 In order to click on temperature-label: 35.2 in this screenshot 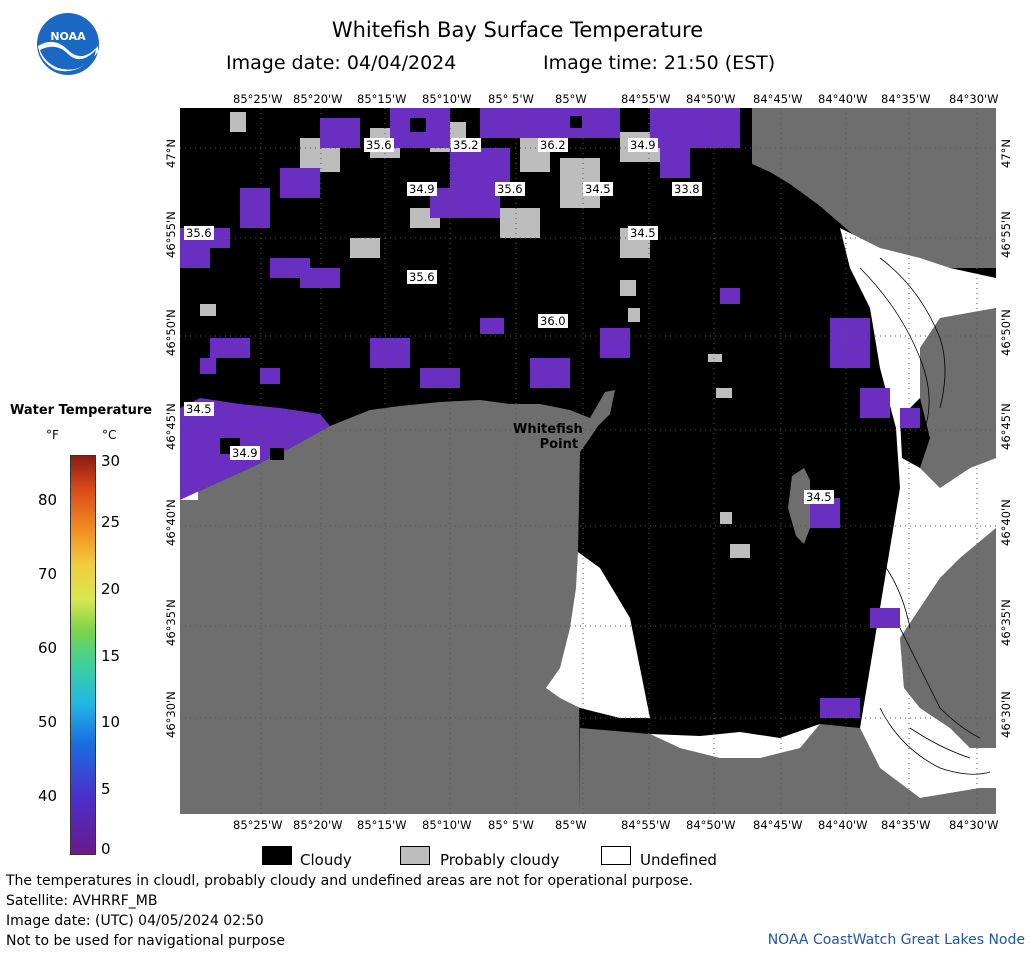, I will do `click(466, 145)`.